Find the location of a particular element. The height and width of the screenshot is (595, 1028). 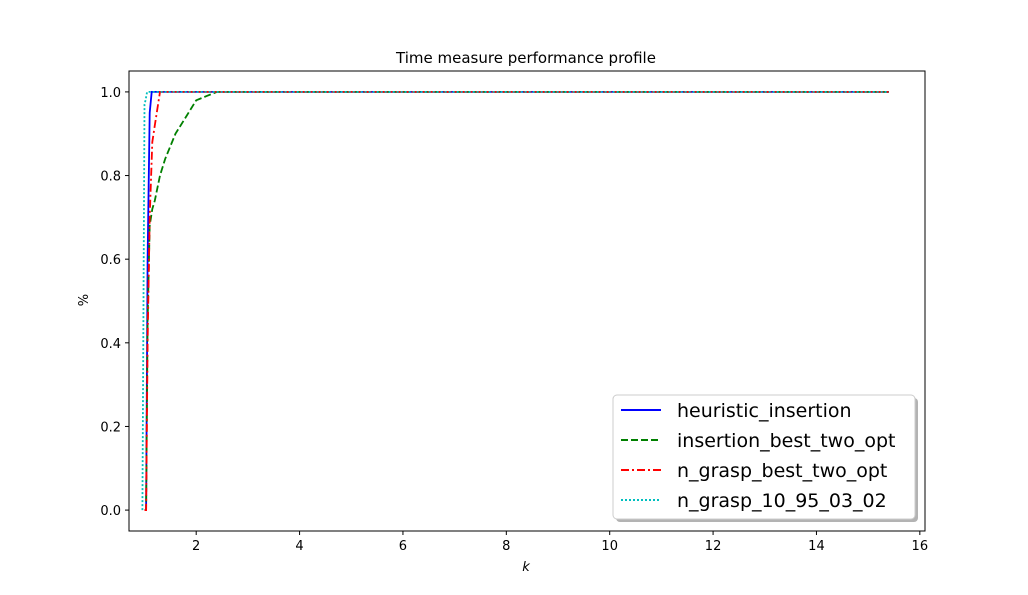

y-tick-label: 1.0 is located at coordinates (110, 93).